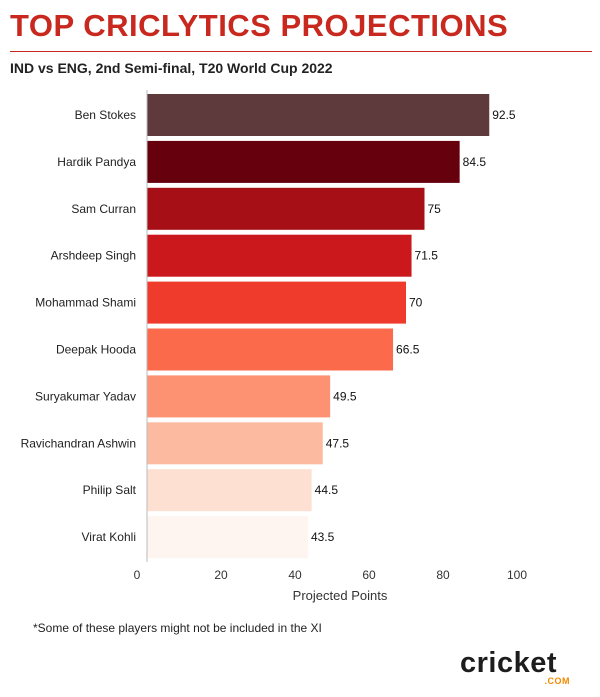  Describe the element at coordinates (93, 256) in the screenshot. I see `category-label-3: Arshdeep Singh` at that location.